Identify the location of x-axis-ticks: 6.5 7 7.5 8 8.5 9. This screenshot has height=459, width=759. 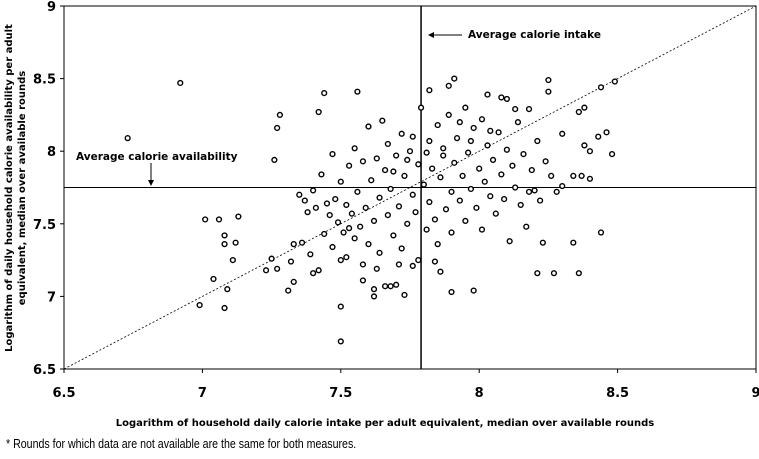
(405, 385).